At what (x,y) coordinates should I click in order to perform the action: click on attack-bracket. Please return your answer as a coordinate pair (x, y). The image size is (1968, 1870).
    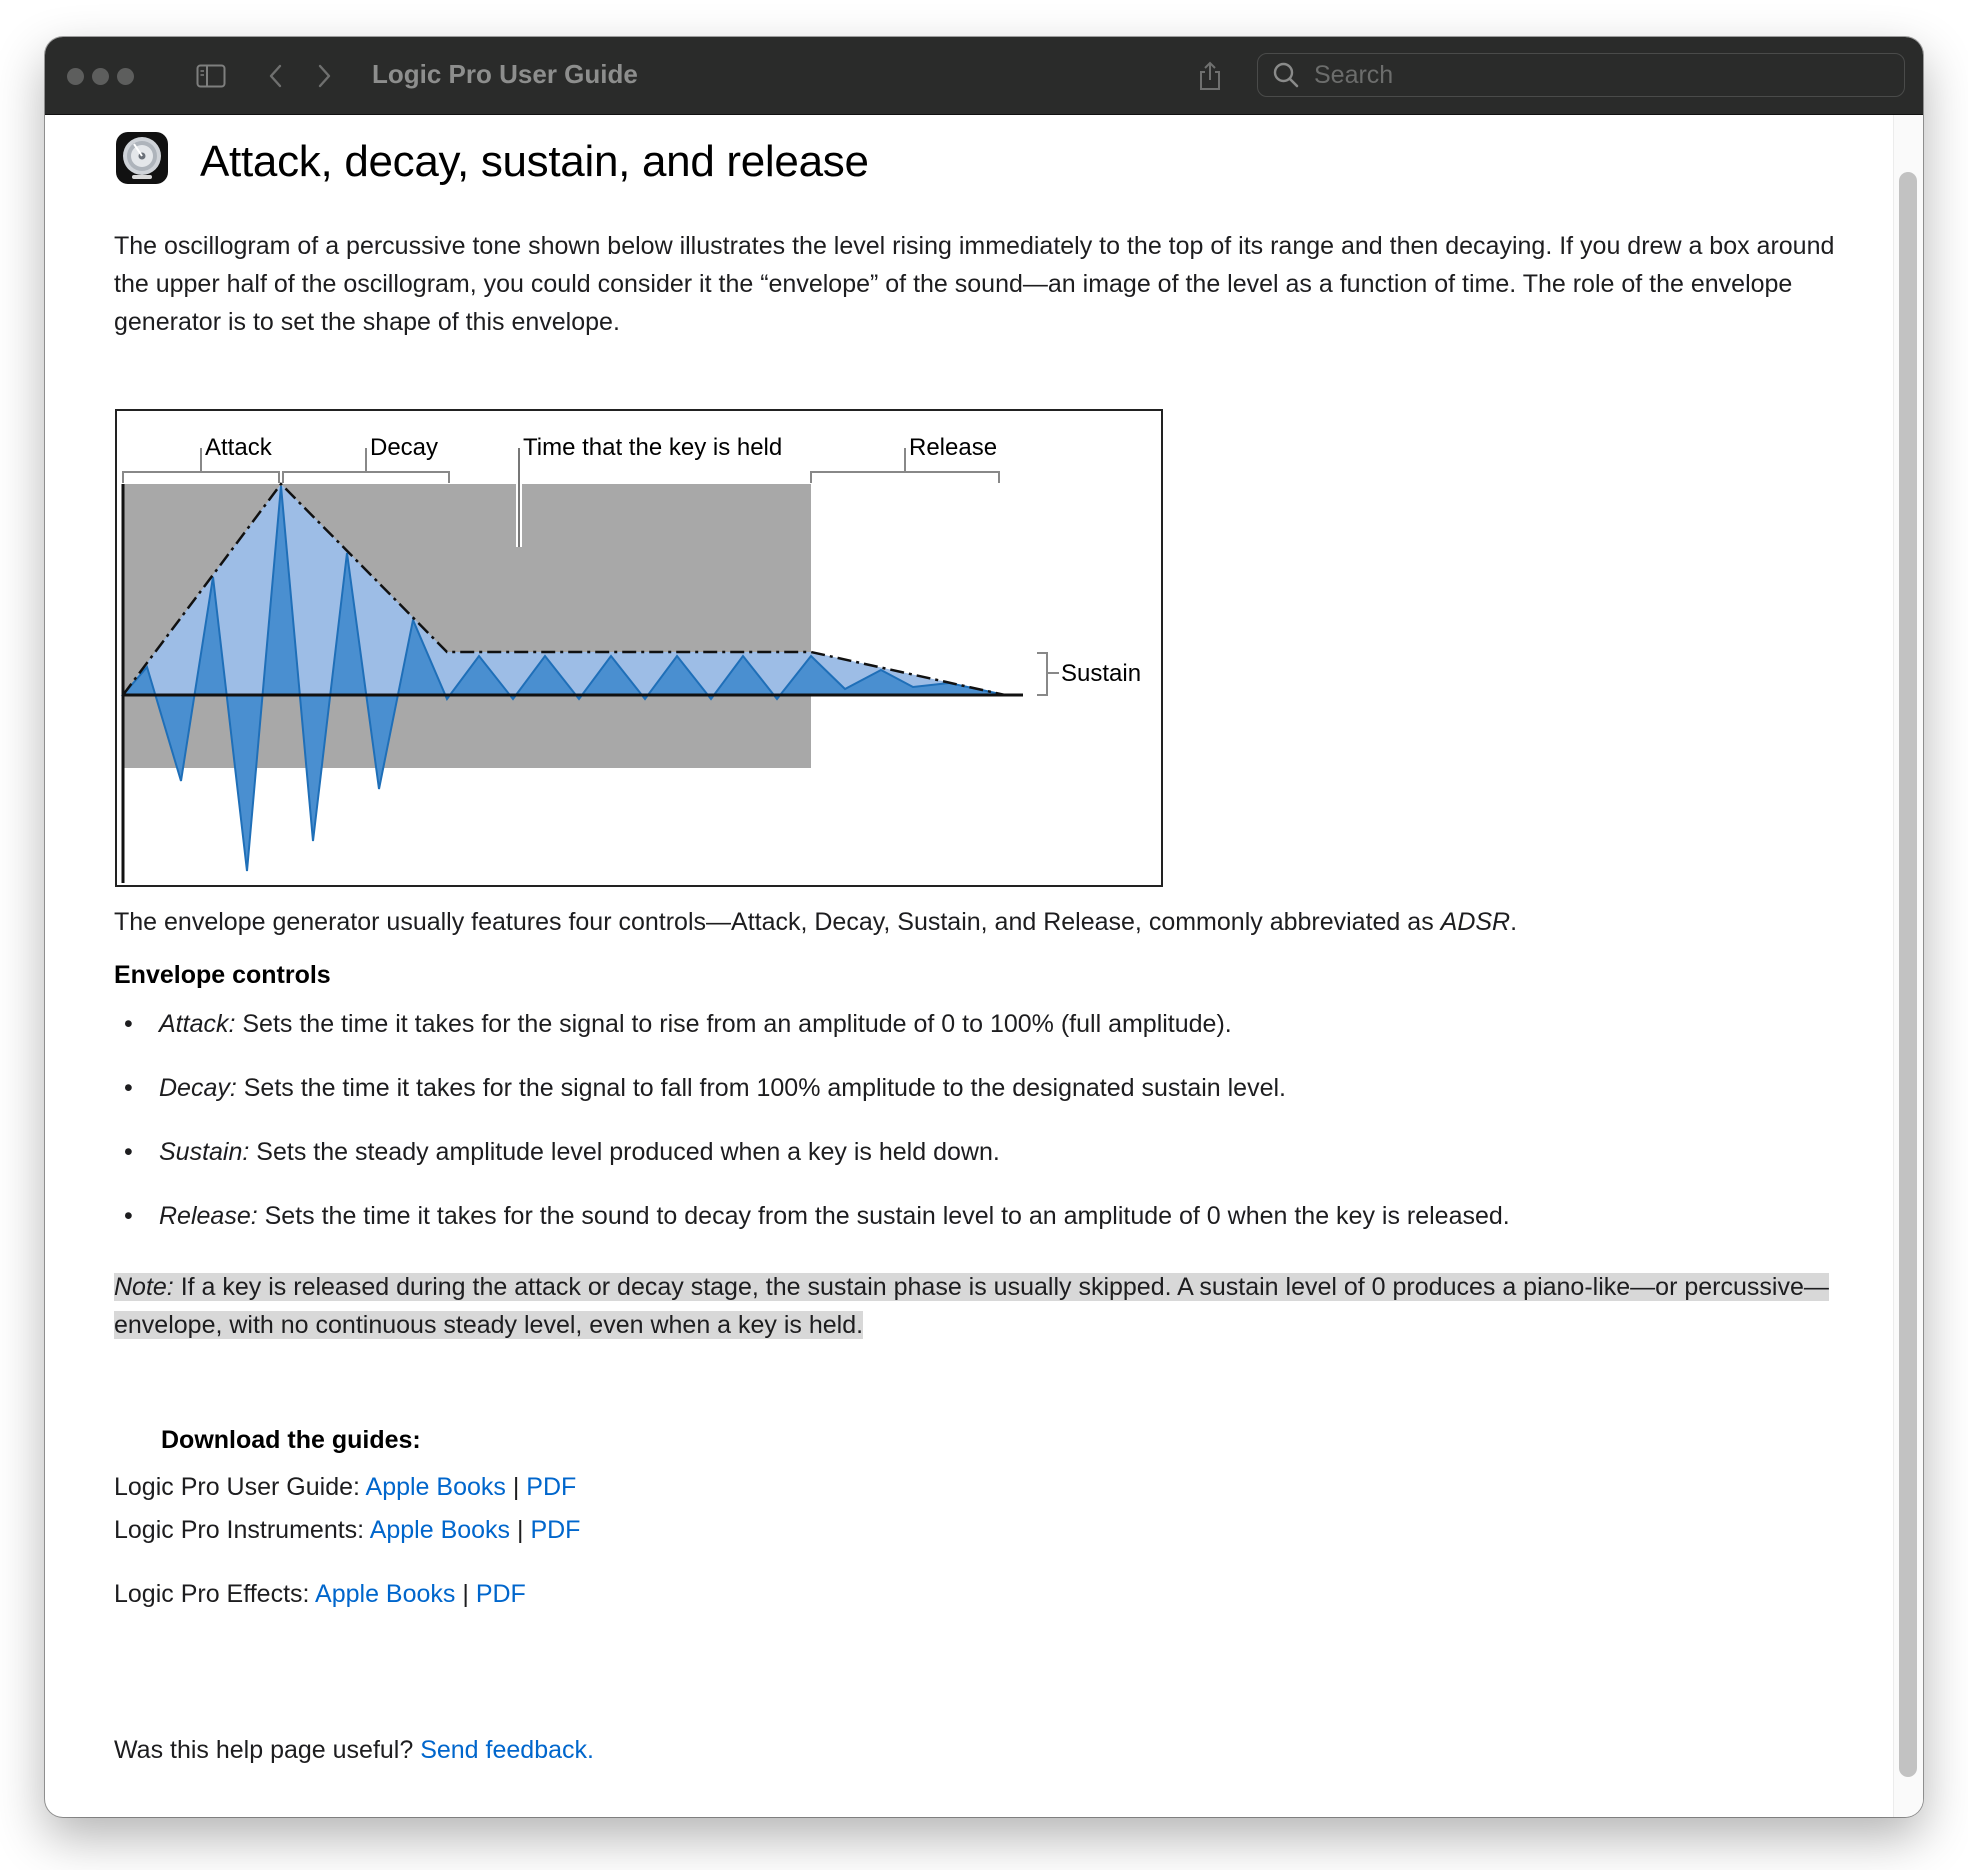
    Looking at the image, I should click on (201, 477).